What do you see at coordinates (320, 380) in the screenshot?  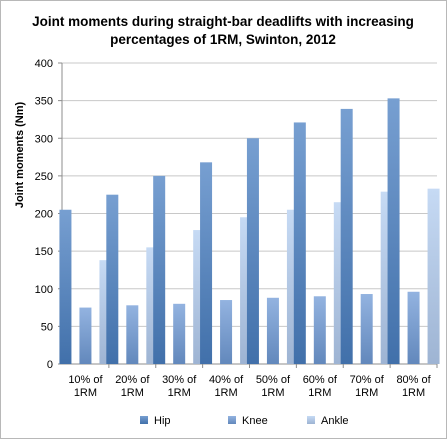 I see `x-tick-label: 60% of` at bounding box center [320, 380].